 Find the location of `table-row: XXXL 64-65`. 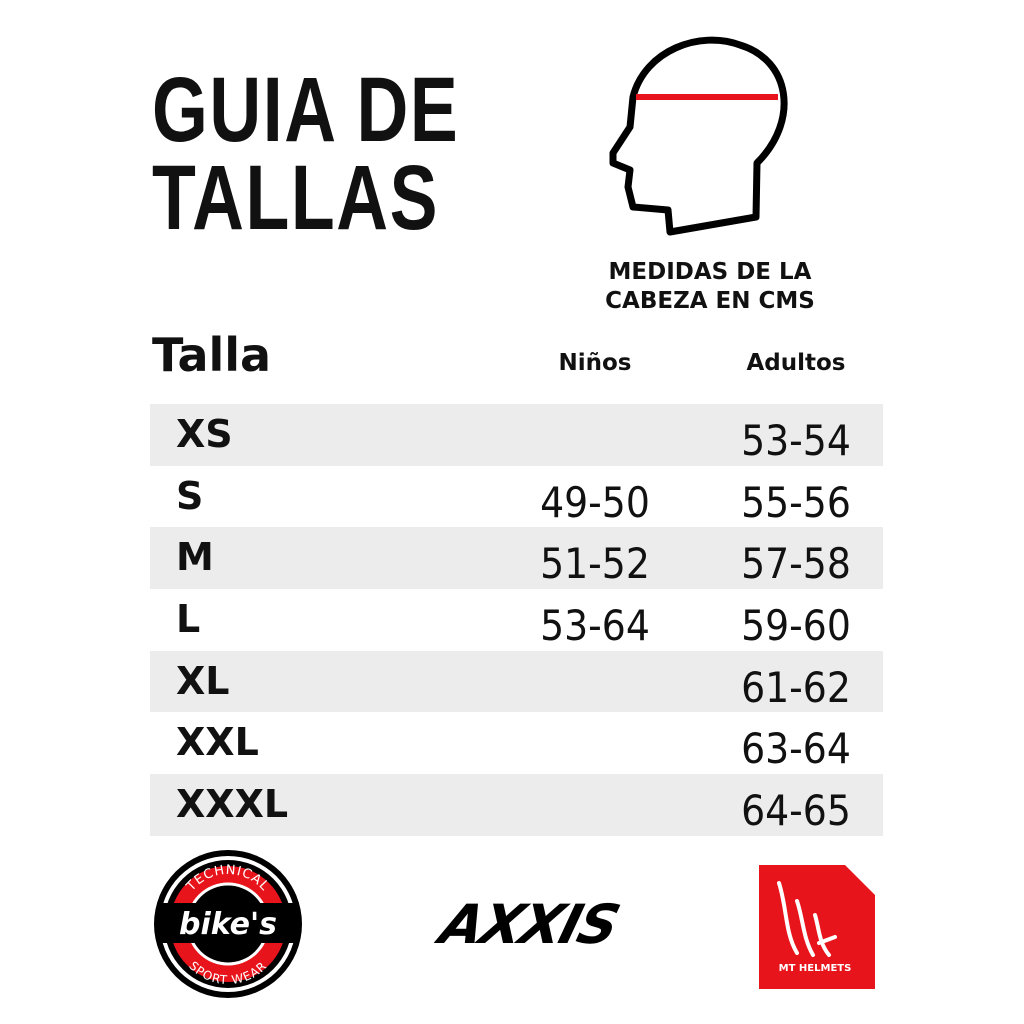

table-row: XXXL 64-65 is located at coordinates (516, 805).